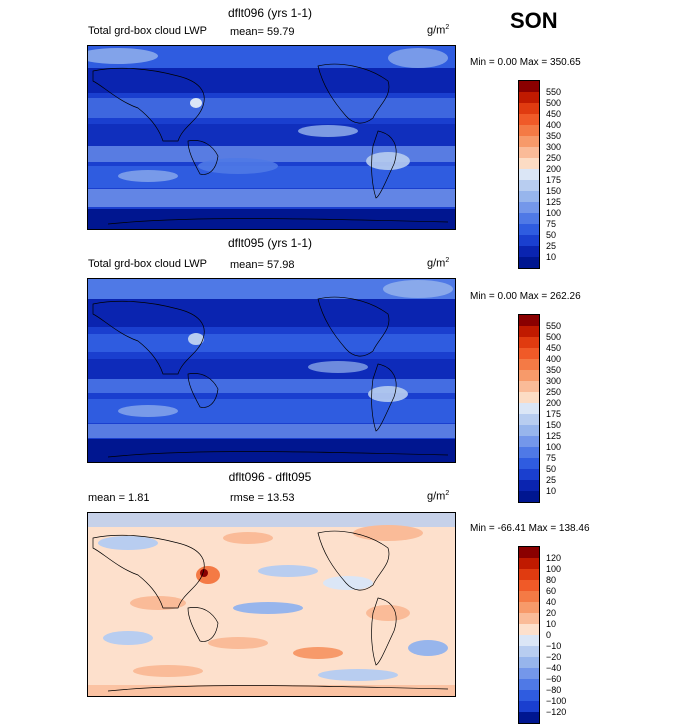  I want to click on panel2-unit: g/m2, so click(438, 263).